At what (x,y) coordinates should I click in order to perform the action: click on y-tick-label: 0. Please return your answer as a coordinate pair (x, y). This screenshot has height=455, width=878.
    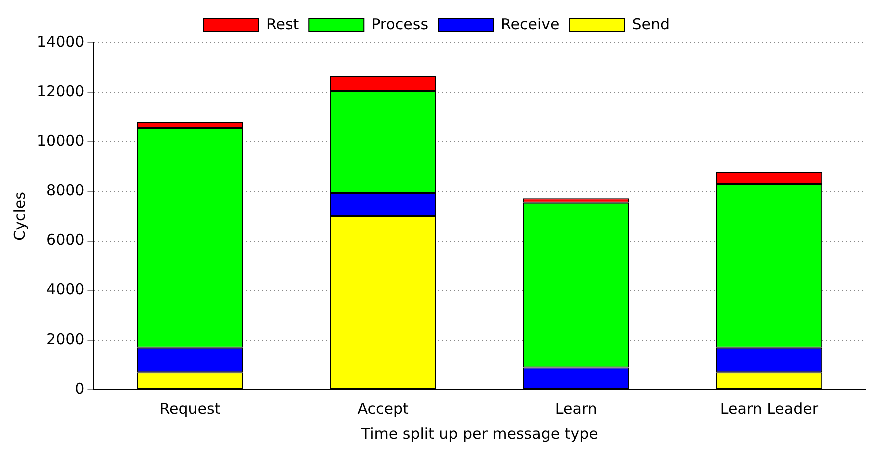
    Looking at the image, I should click on (80, 389).